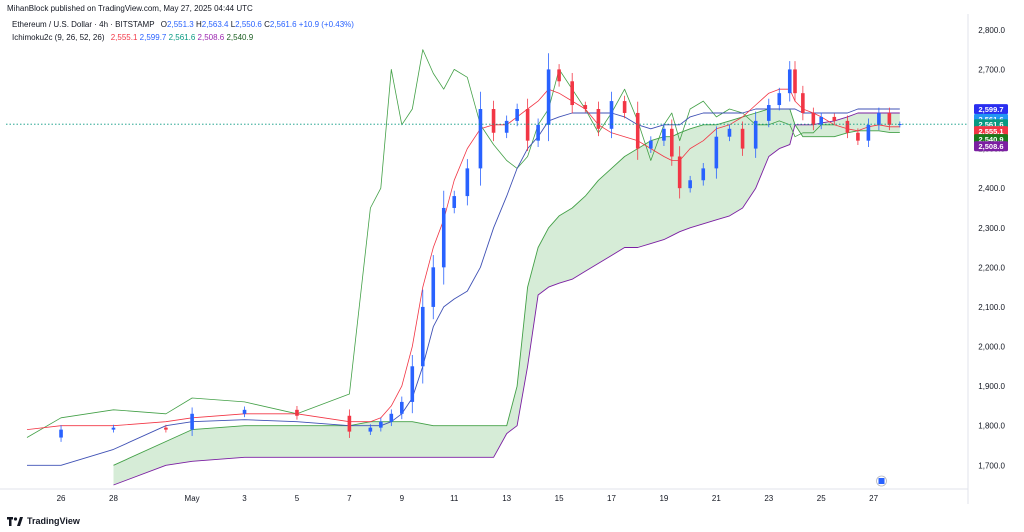 The width and height of the screenshot is (1024, 532). What do you see at coordinates (454, 498) in the screenshot?
I see `x-tick-label: 11` at bounding box center [454, 498].